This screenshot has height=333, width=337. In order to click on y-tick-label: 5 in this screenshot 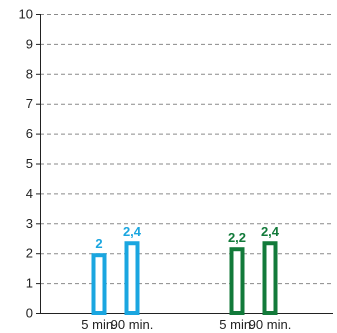, I will do `click(29, 163)`.